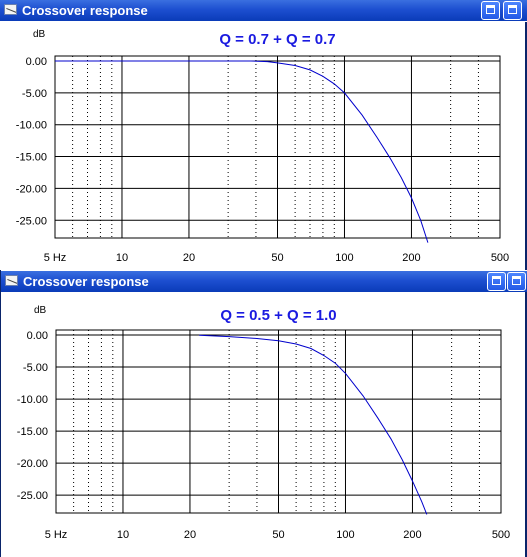  What do you see at coordinates (278, 315) in the screenshot?
I see `chart-title: Q = 0.5 + Q = 1.0` at bounding box center [278, 315].